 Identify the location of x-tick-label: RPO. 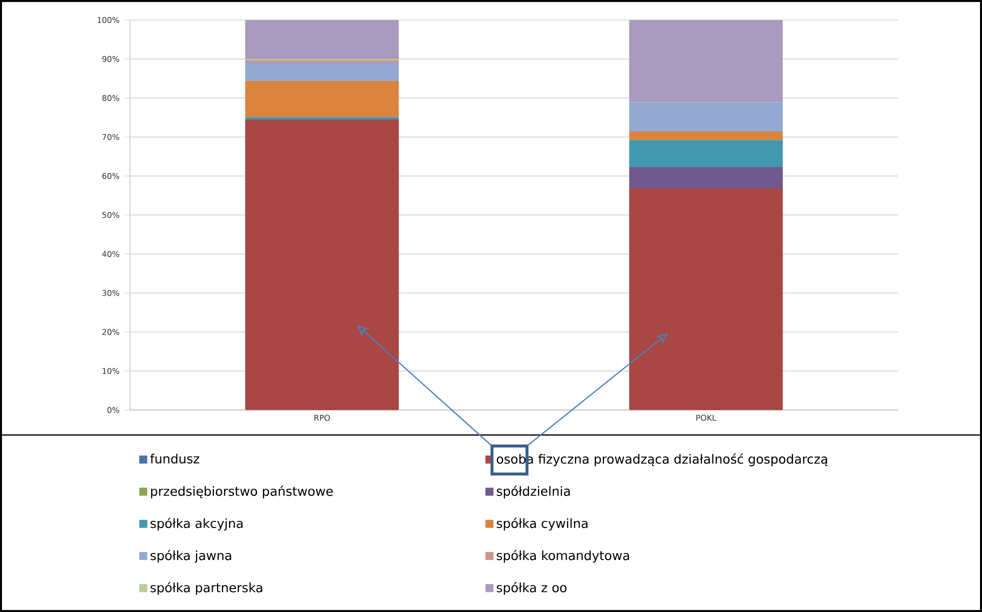
(322, 417).